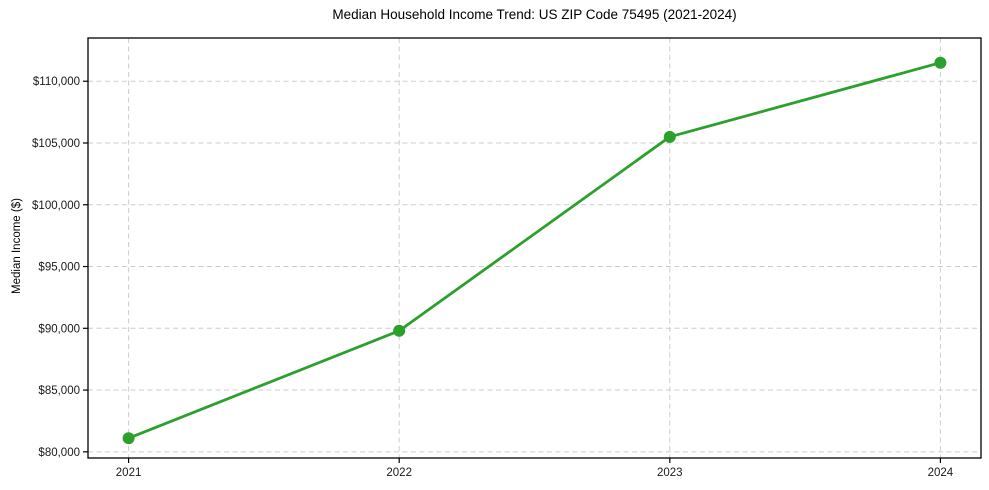 This screenshot has height=490, width=989. What do you see at coordinates (59, 329) in the screenshot?
I see `y-tick-label: $90,000` at bounding box center [59, 329].